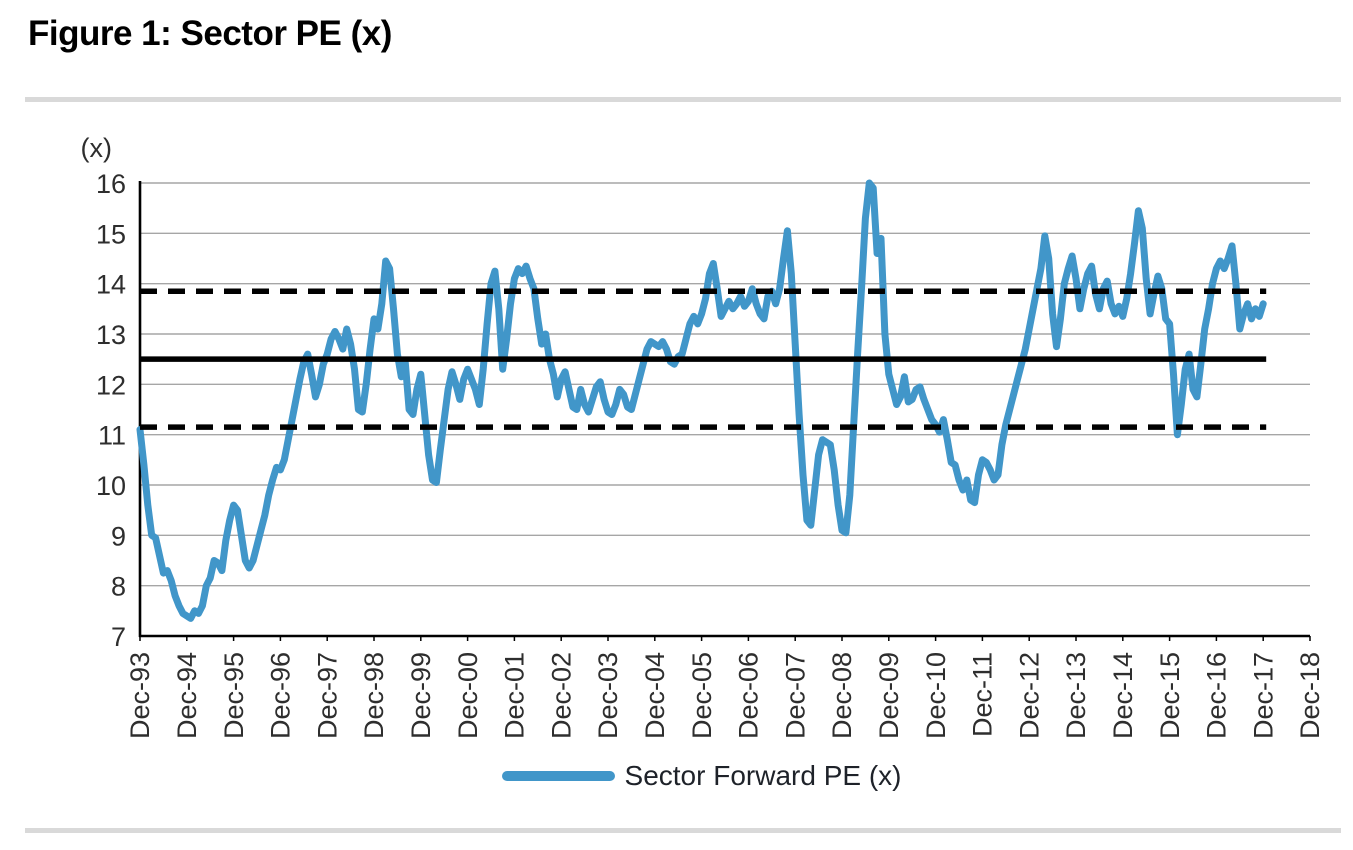 The height and width of the screenshot is (850, 1353). I want to click on x-tick-label: Dec-05, so click(702, 695).